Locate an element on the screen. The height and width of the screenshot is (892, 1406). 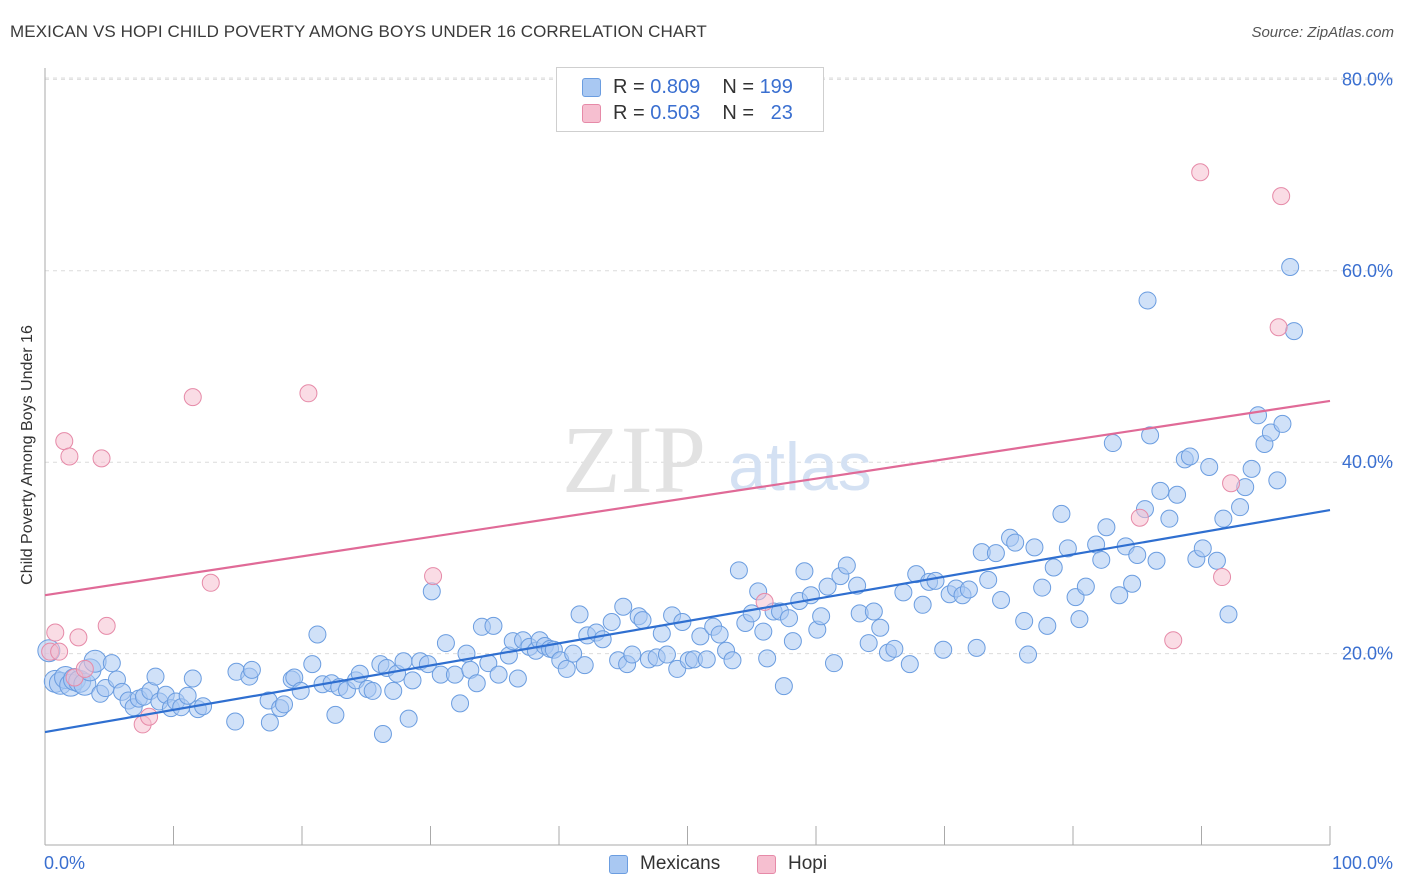
watermark-atlas: atlas is located at coordinates (800, 467).